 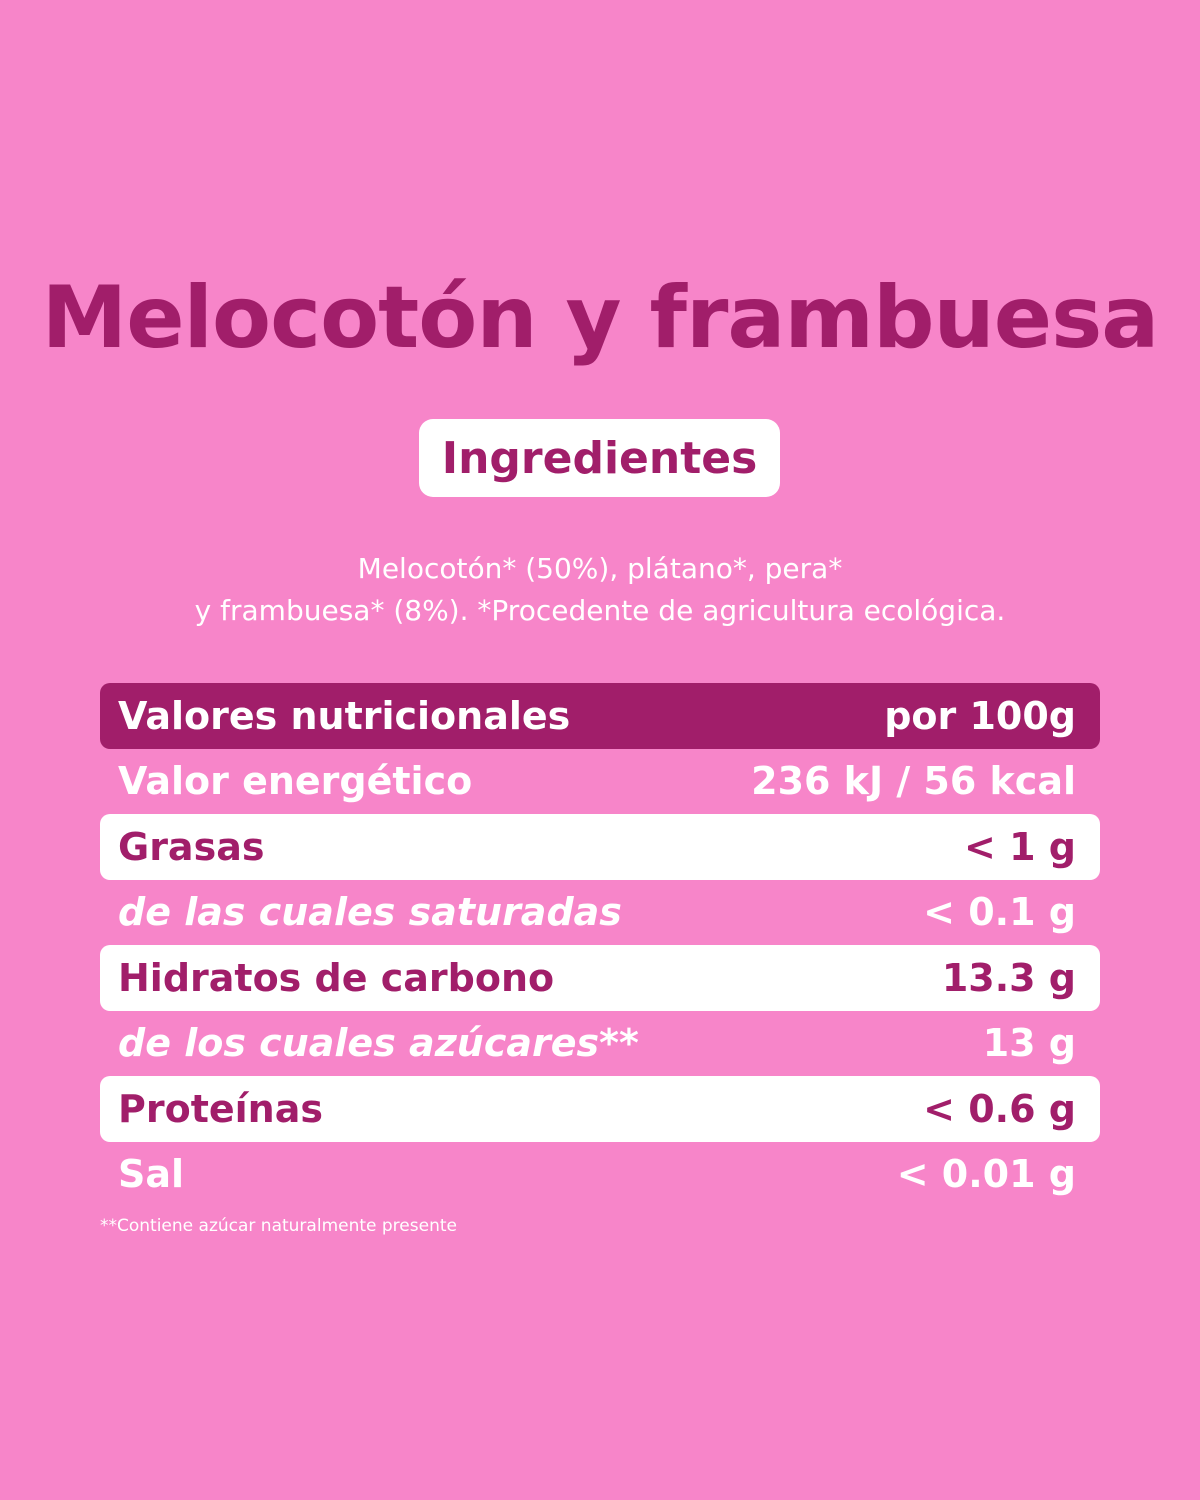 I want to click on nutrient-name: de los cuales azúcares**, so click(x=378, y=1043).